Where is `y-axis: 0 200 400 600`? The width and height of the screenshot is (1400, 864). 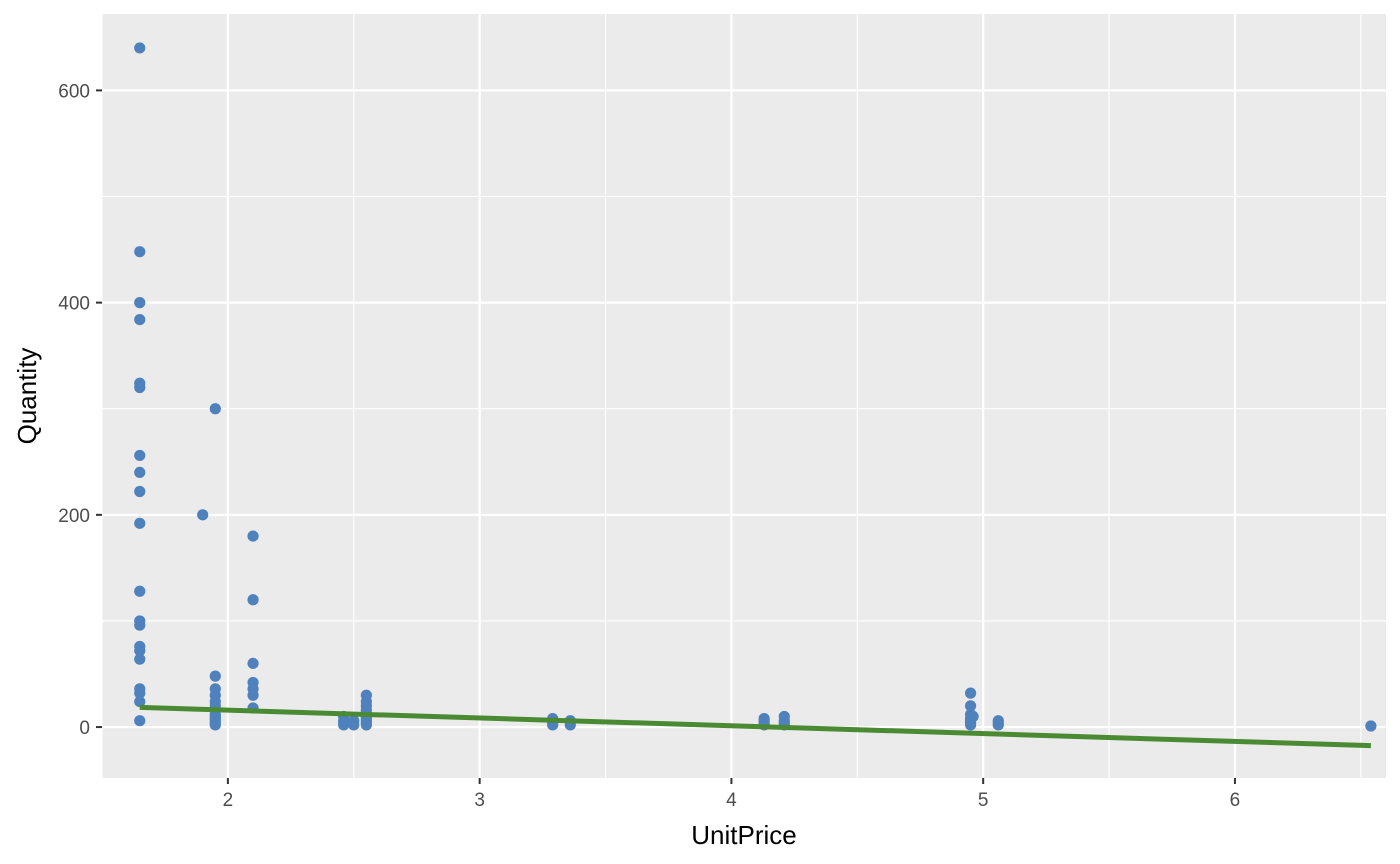
y-axis: 0 200 400 600 is located at coordinates (80, 410).